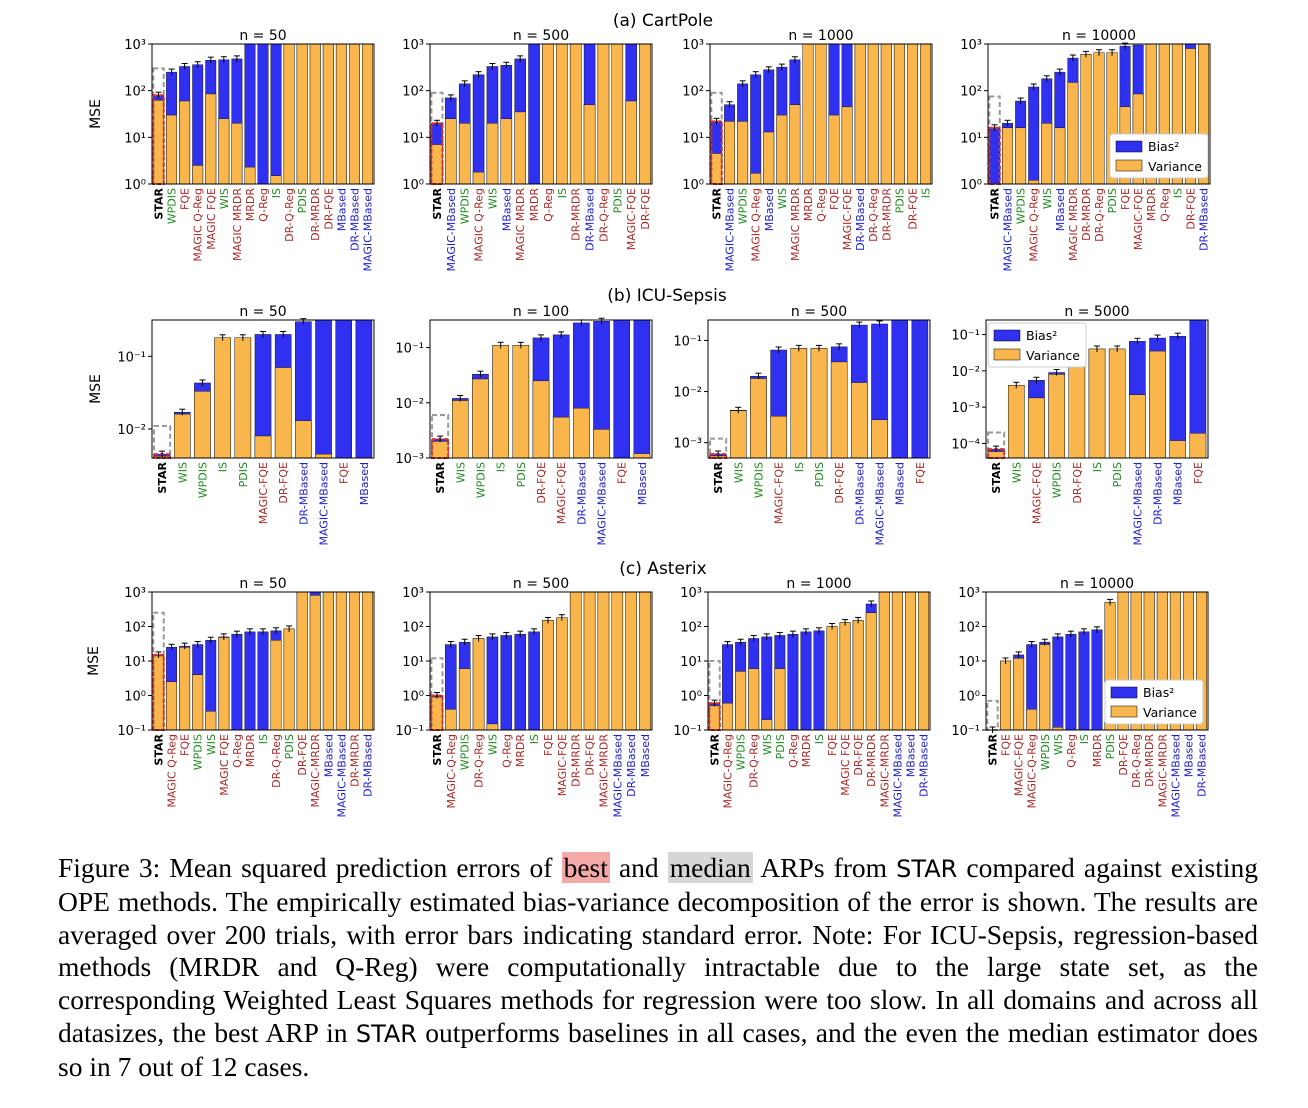 Image resolution: width=1308 pixels, height=1108 pixels. I want to click on panel-title: n = 10000, so click(1097, 584).